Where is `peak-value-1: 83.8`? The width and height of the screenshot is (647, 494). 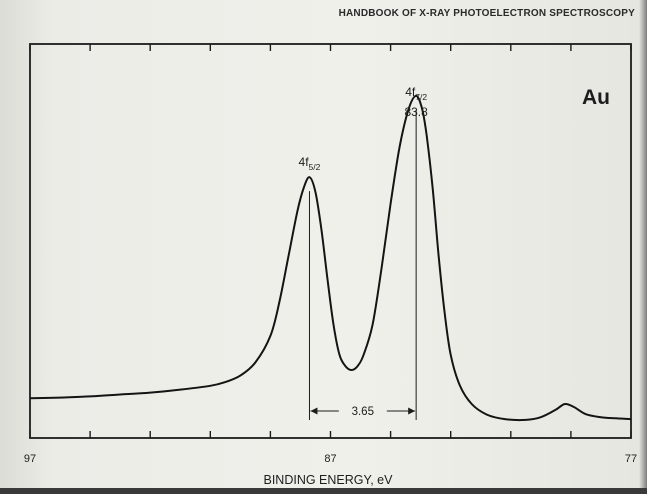 peak-value-1: 83.8 is located at coordinates (416, 112).